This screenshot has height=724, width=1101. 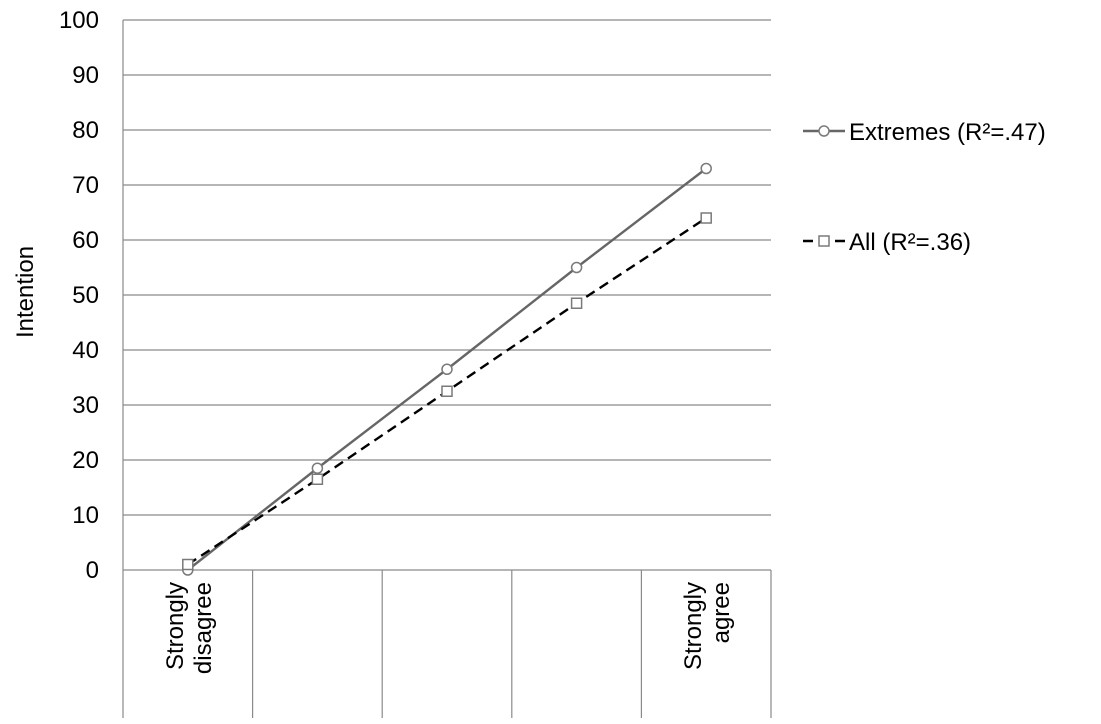 I want to click on y-tick-label: 100, so click(x=79, y=20).